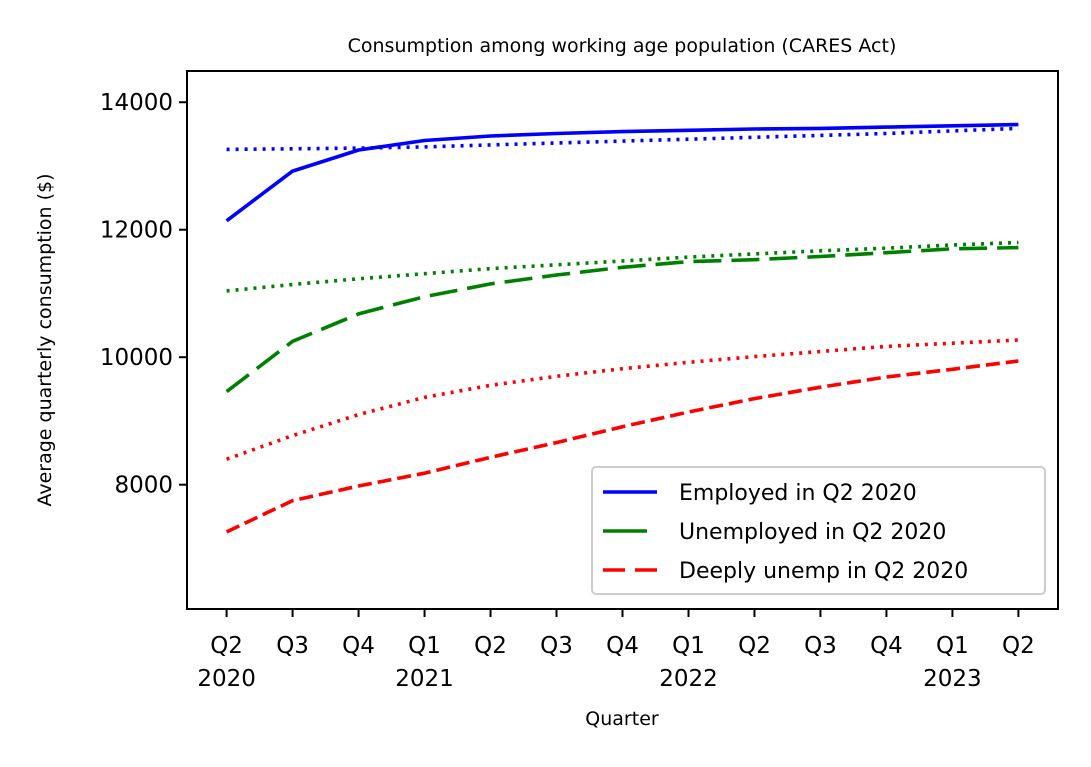 This screenshot has height=767, width=1091. I want to click on legend-label: Employed in Q2 2020, so click(798, 493).